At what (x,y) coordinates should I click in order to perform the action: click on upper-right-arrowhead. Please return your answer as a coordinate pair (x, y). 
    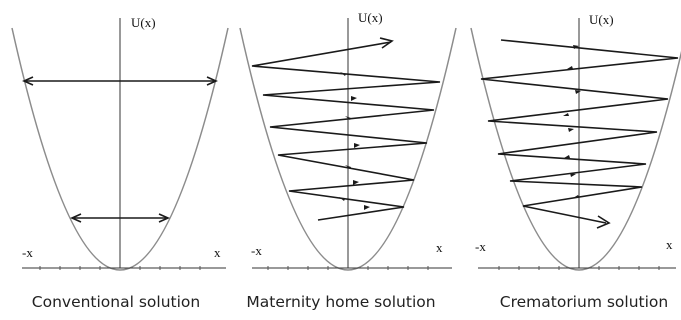
    Looking at the image, I should click on (212, 81).